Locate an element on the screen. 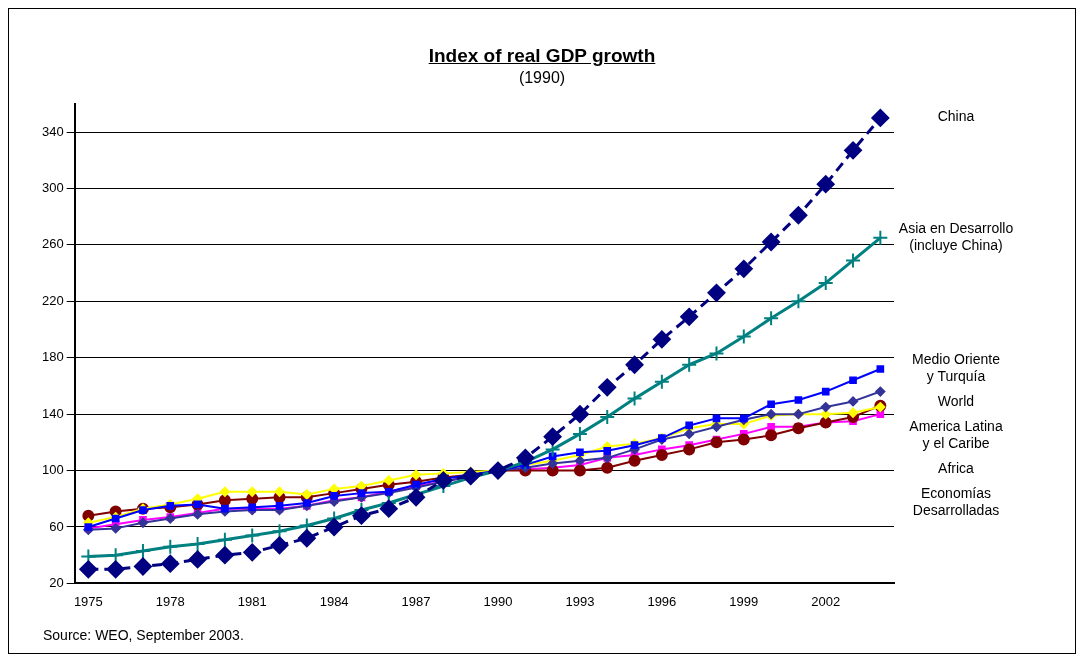  series-label: America Latina y el Caribe is located at coordinates (956, 434).